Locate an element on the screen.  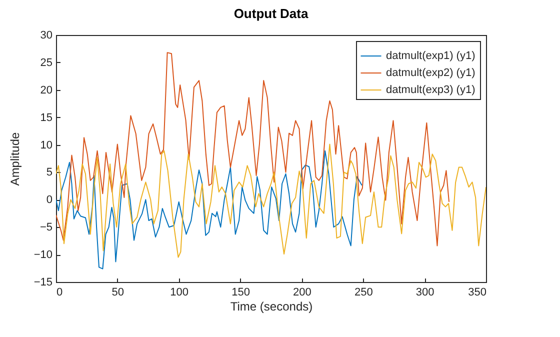
y-tick-label: 5 is located at coordinates (49, 172).